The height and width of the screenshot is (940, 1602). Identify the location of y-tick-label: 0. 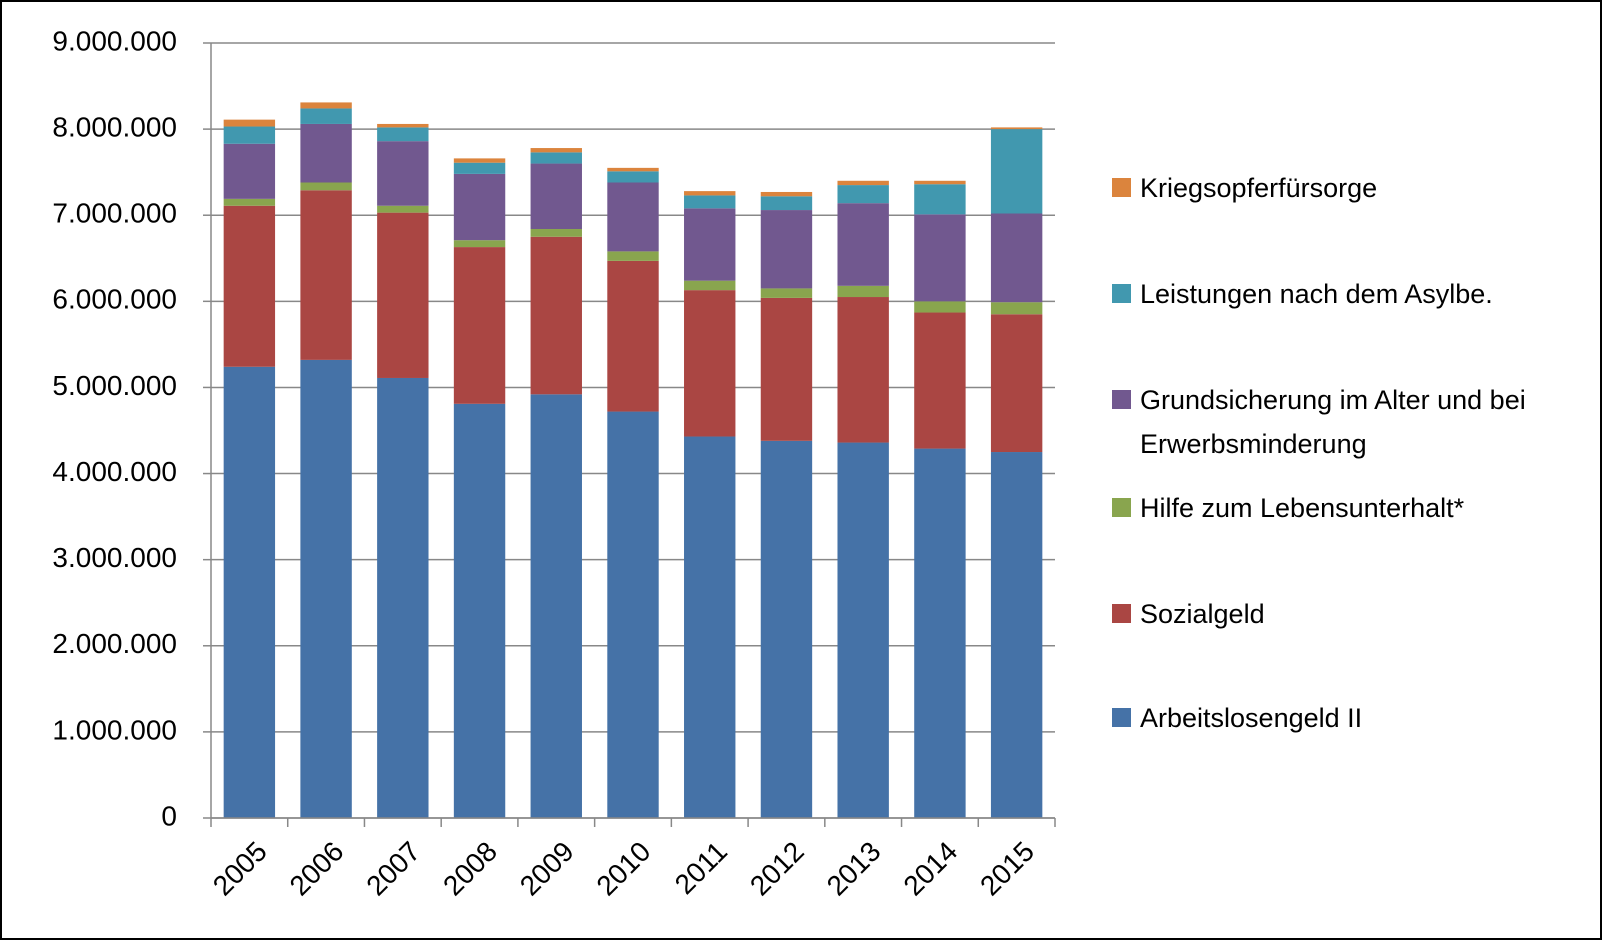
(169, 815).